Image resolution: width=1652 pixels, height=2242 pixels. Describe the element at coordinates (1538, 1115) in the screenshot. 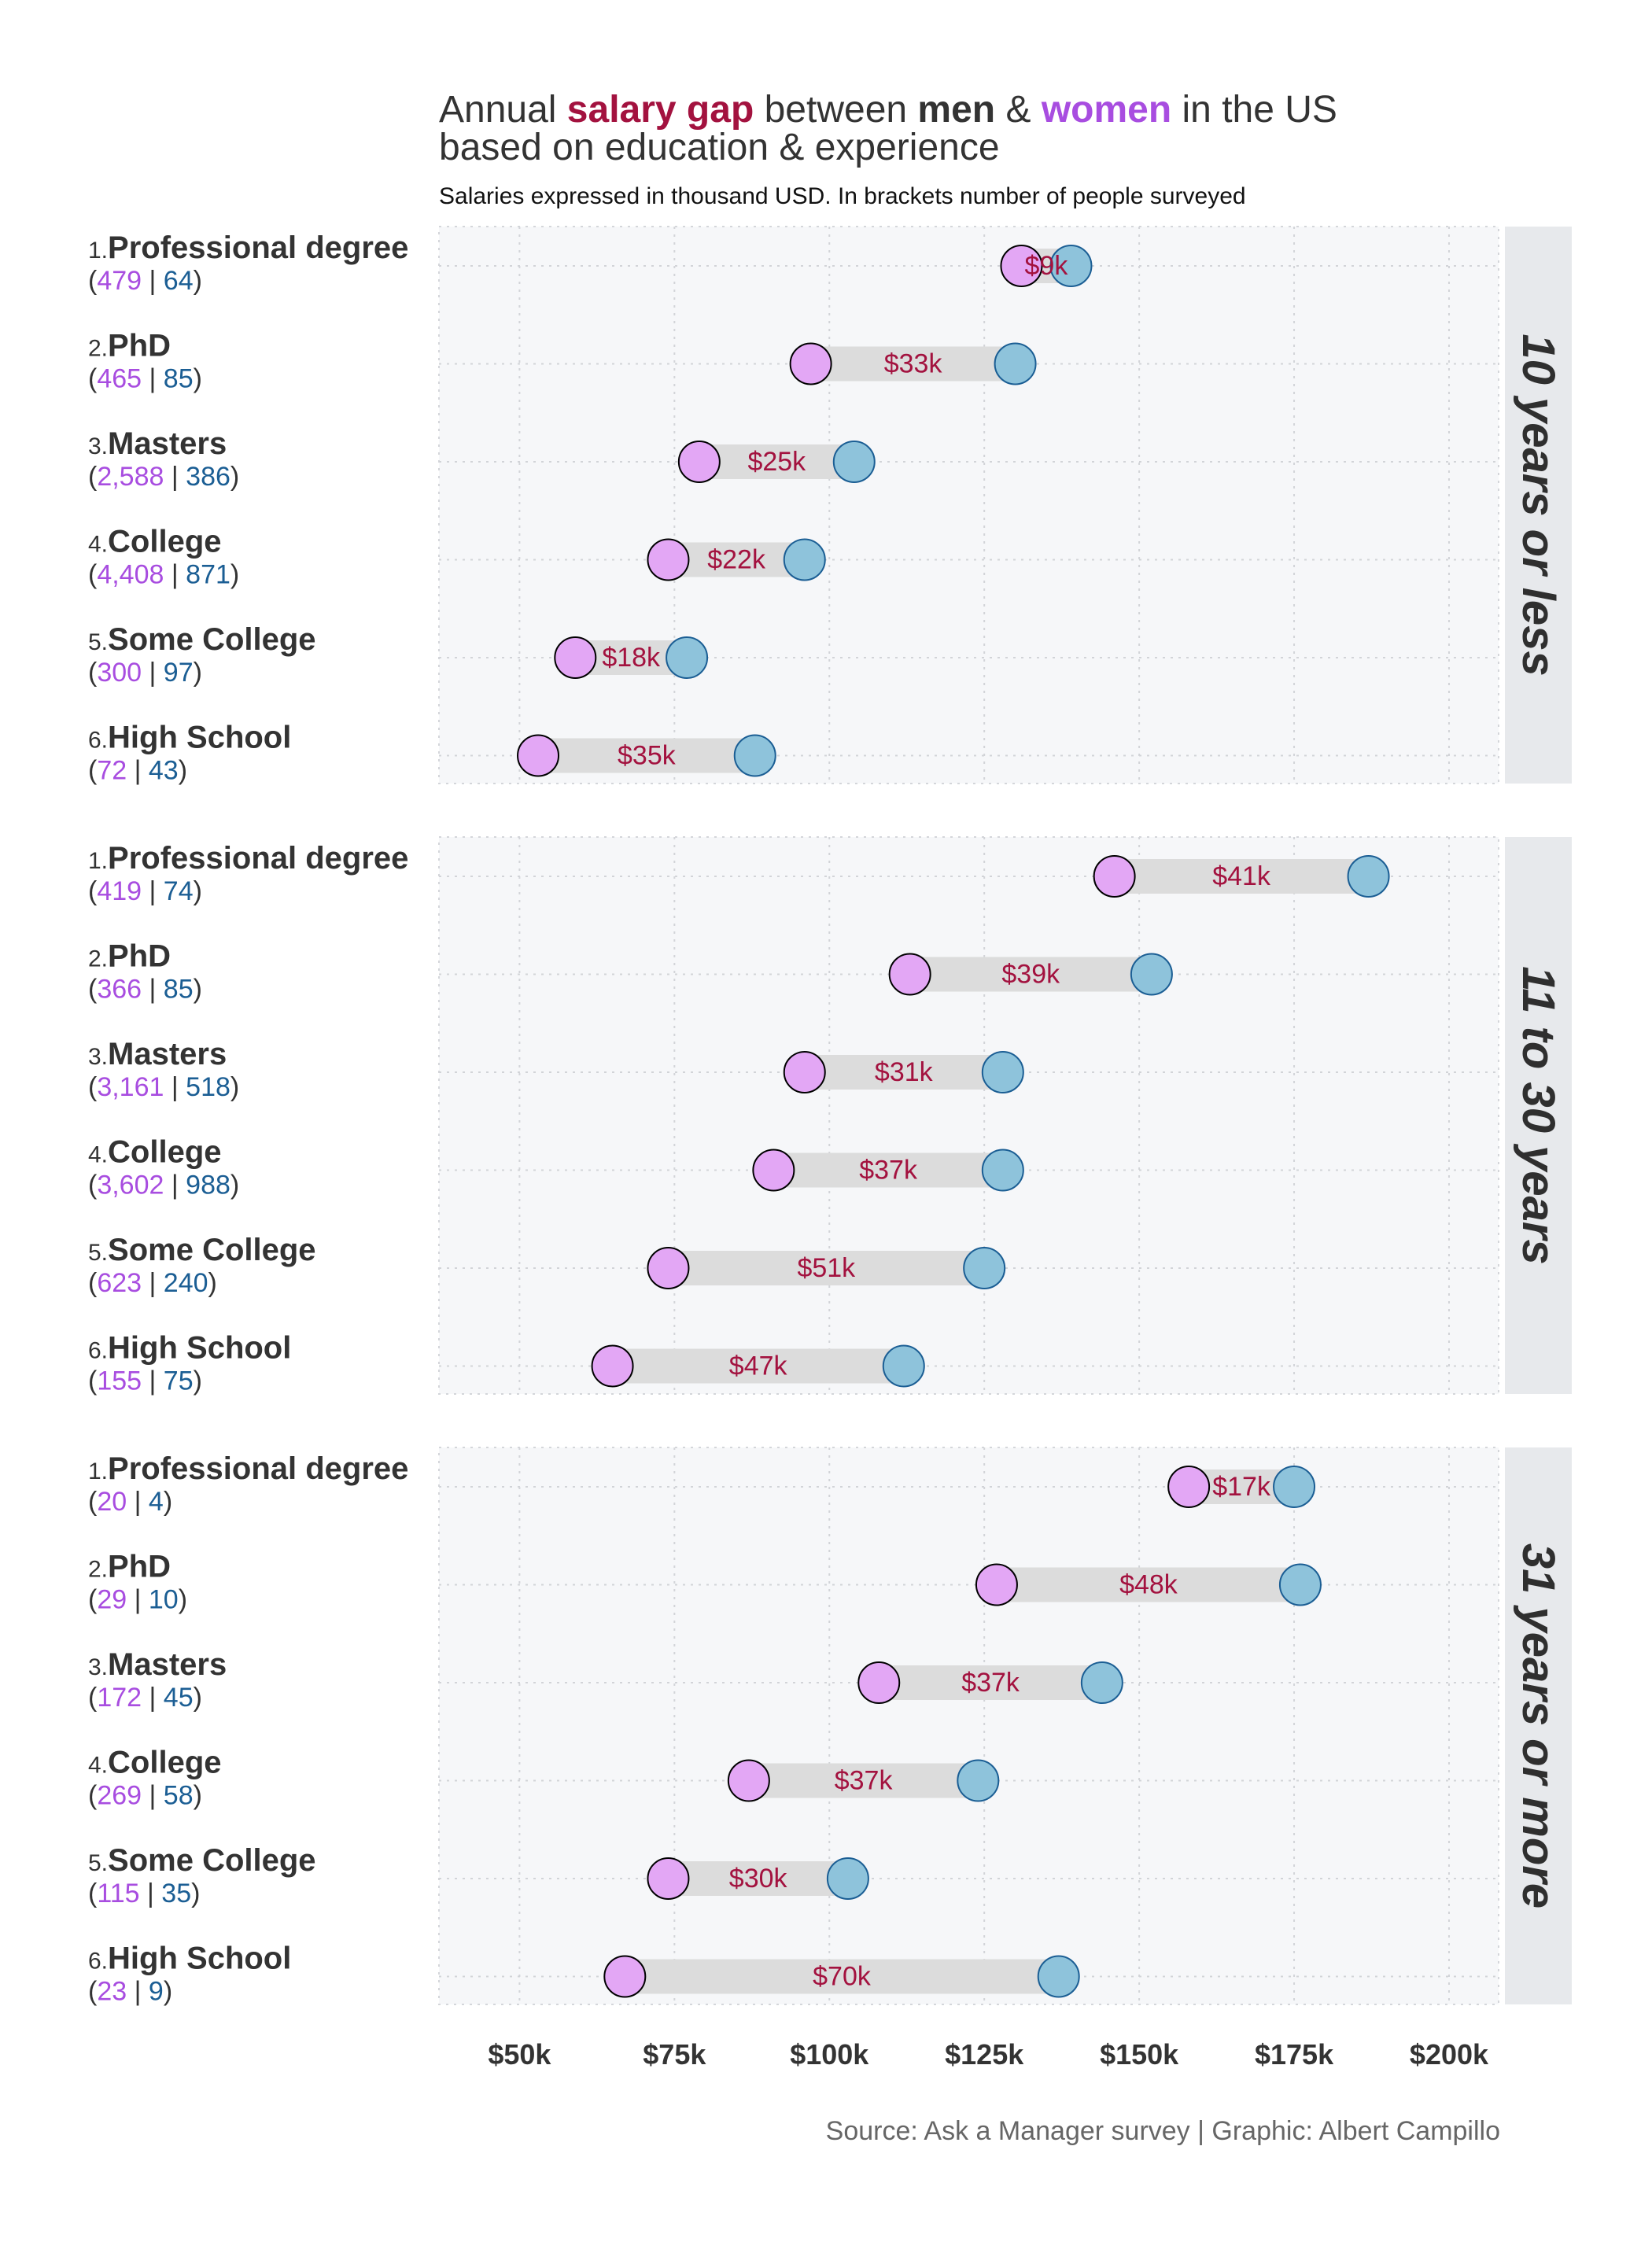

I see `strip-label: 11 to 30 years` at that location.